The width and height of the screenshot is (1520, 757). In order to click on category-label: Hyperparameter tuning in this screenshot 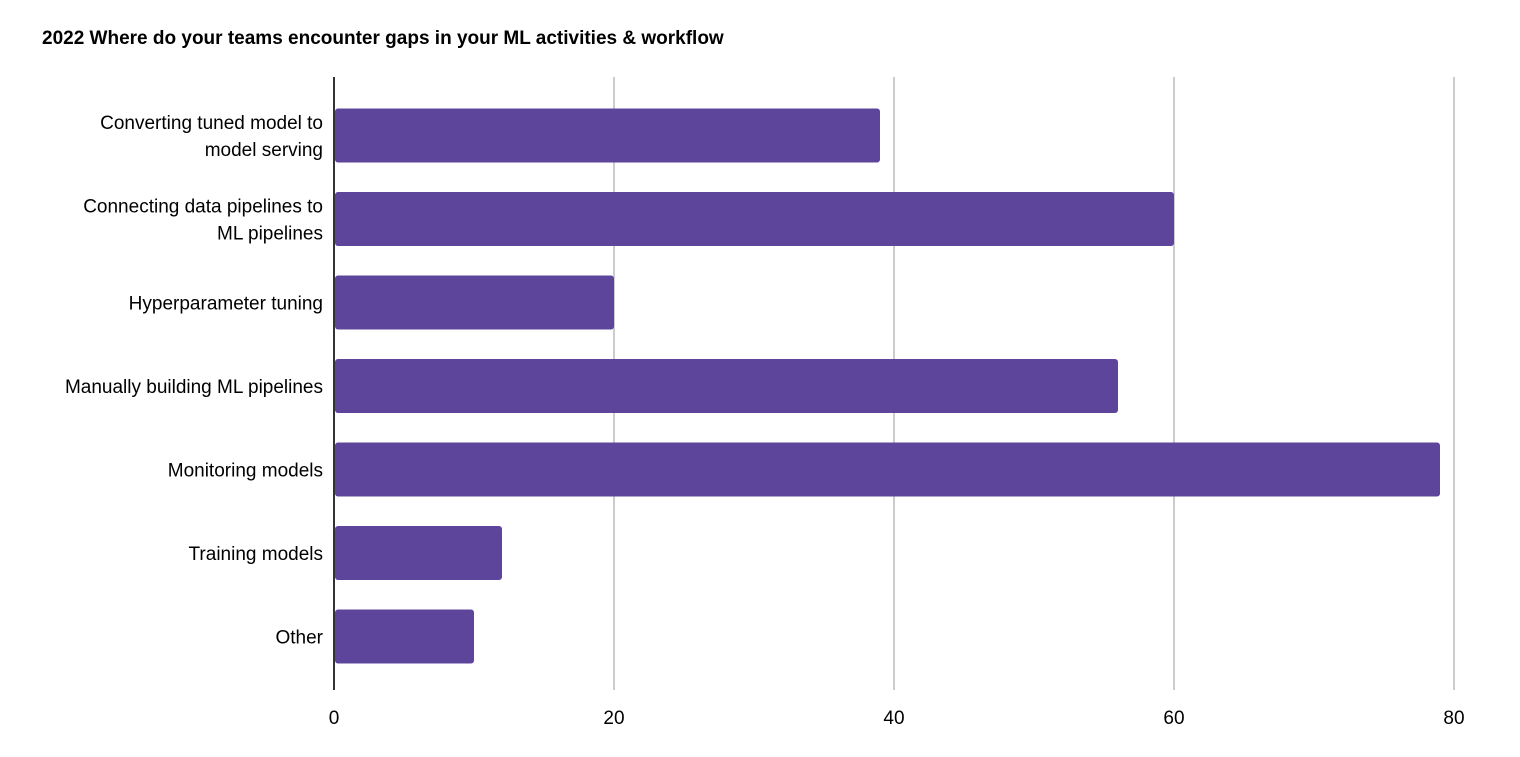, I will do `click(226, 304)`.